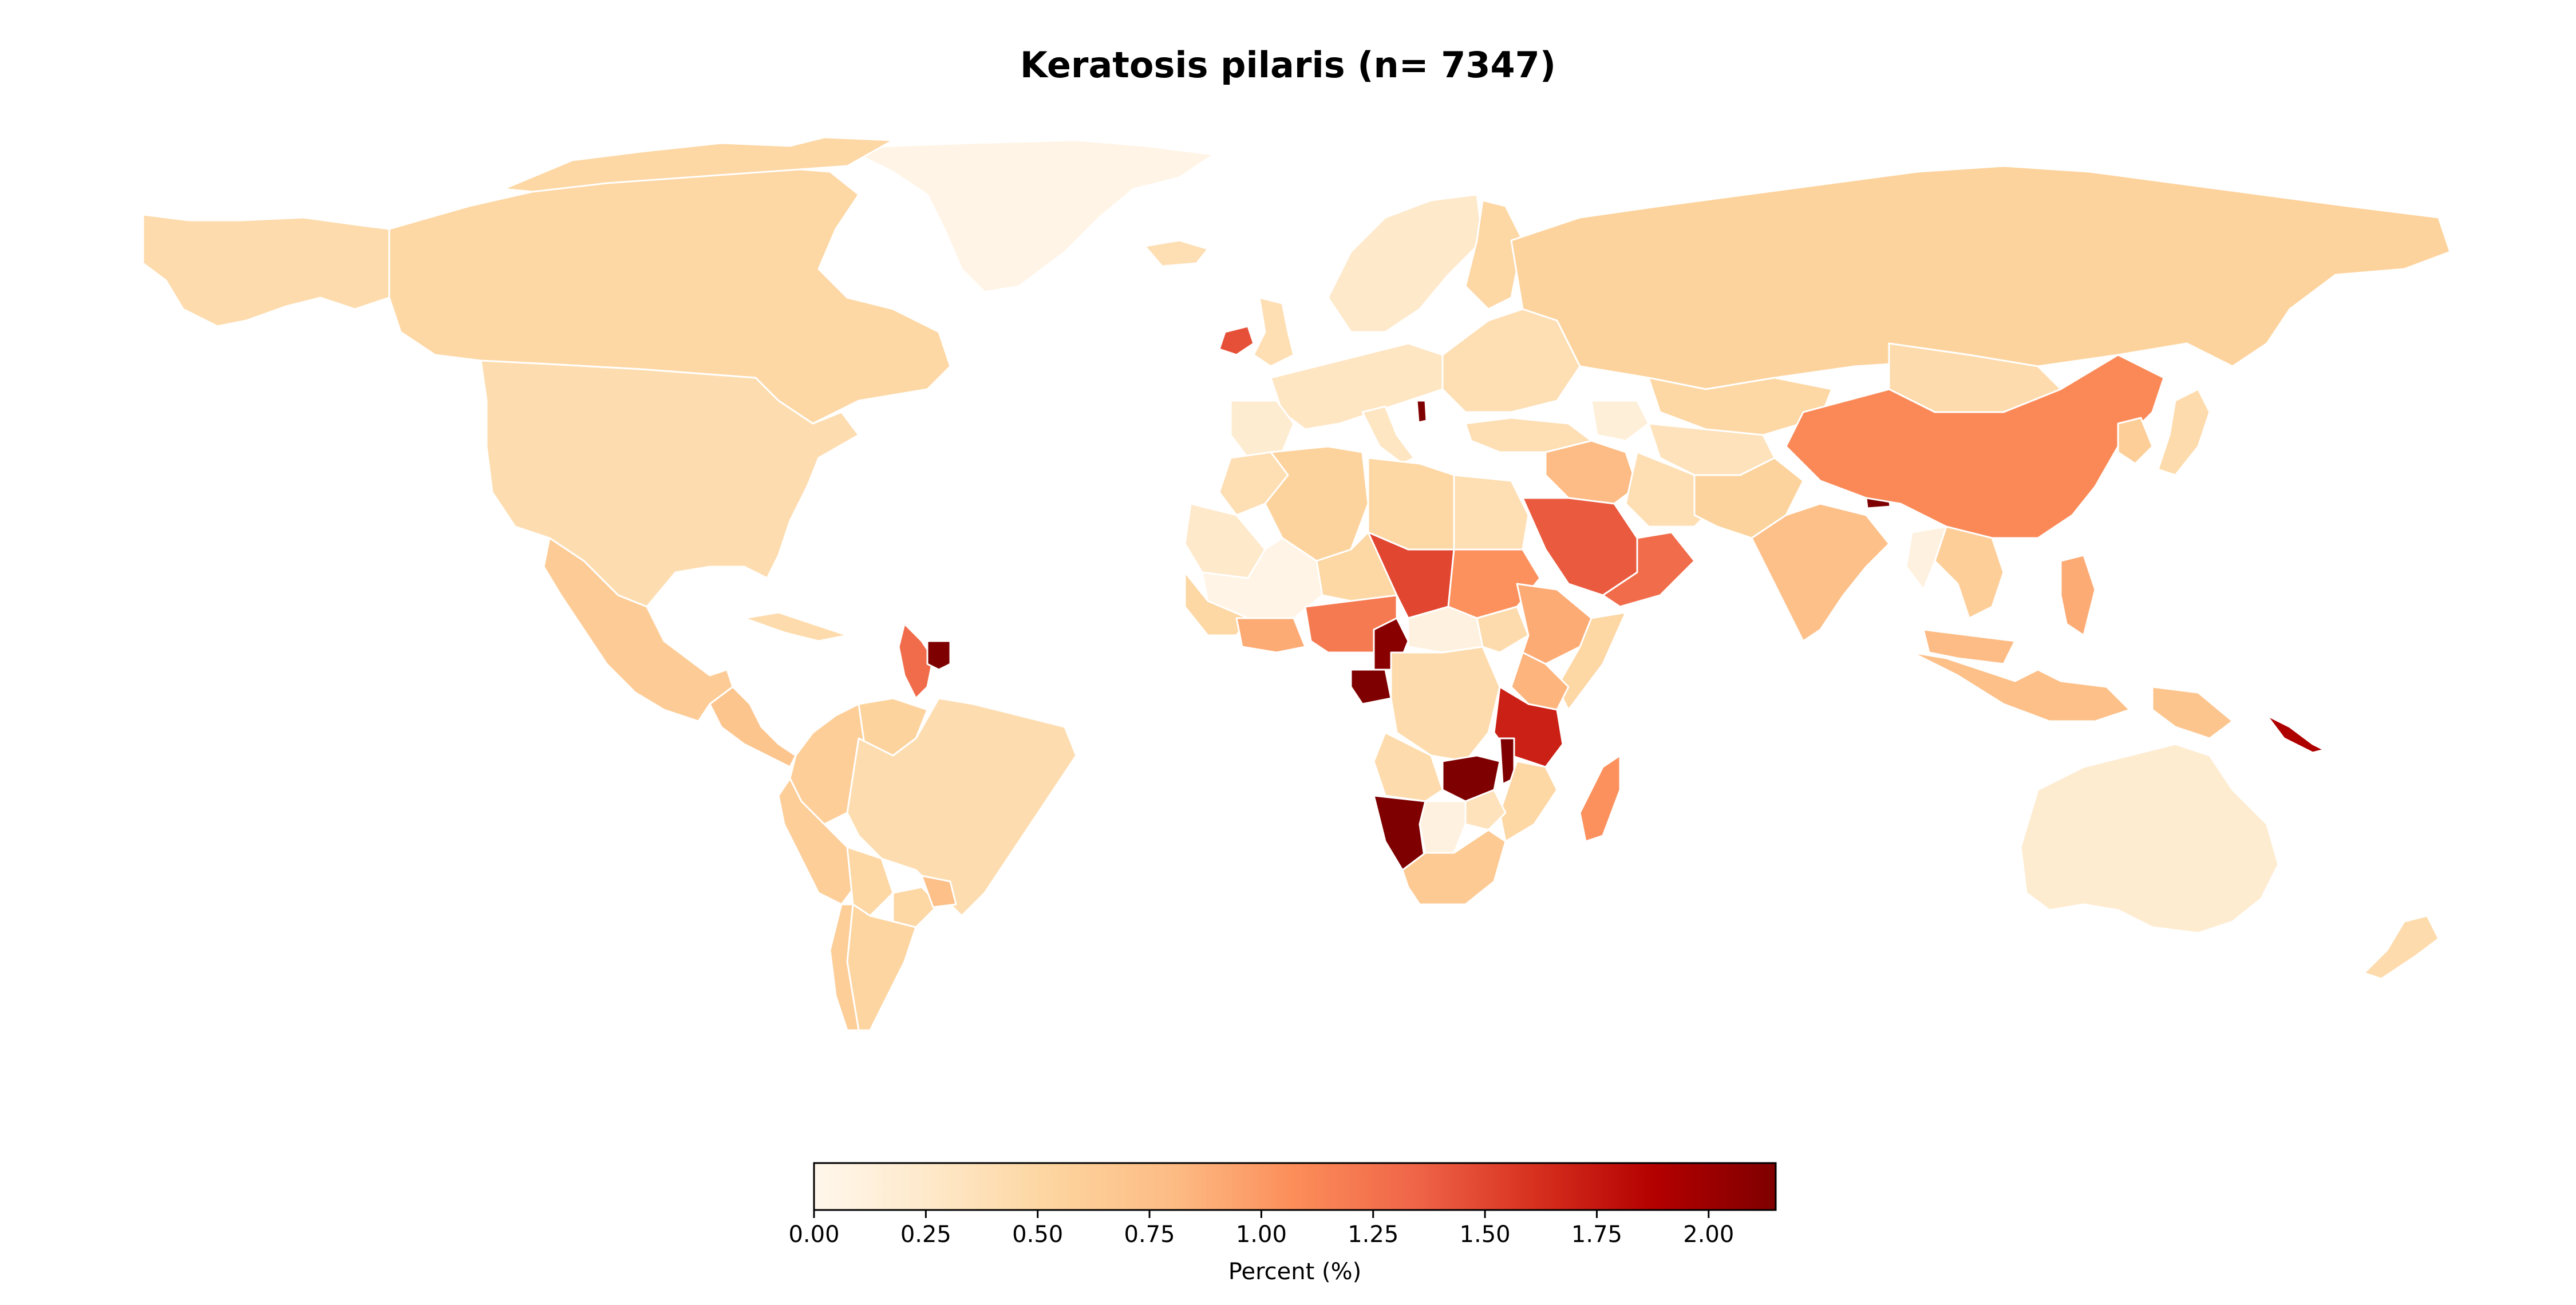  What do you see at coordinates (266, 270) in the screenshot?
I see `region-alaska` at bounding box center [266, 270].